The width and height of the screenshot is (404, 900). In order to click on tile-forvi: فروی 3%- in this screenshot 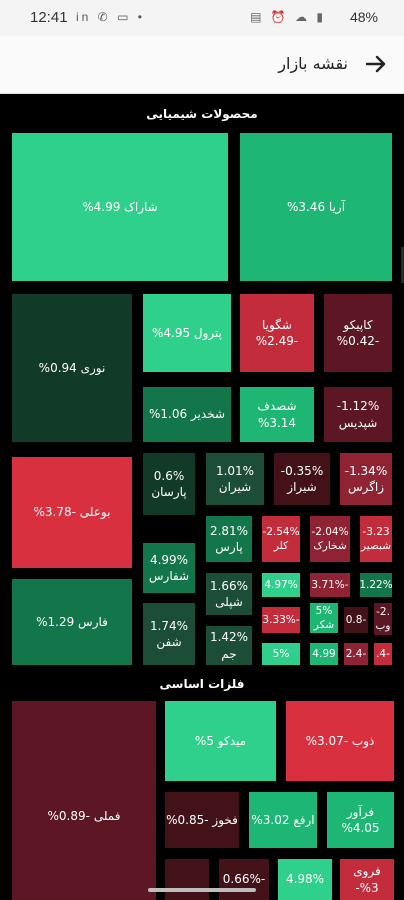, I will do `click(367, 879)`.